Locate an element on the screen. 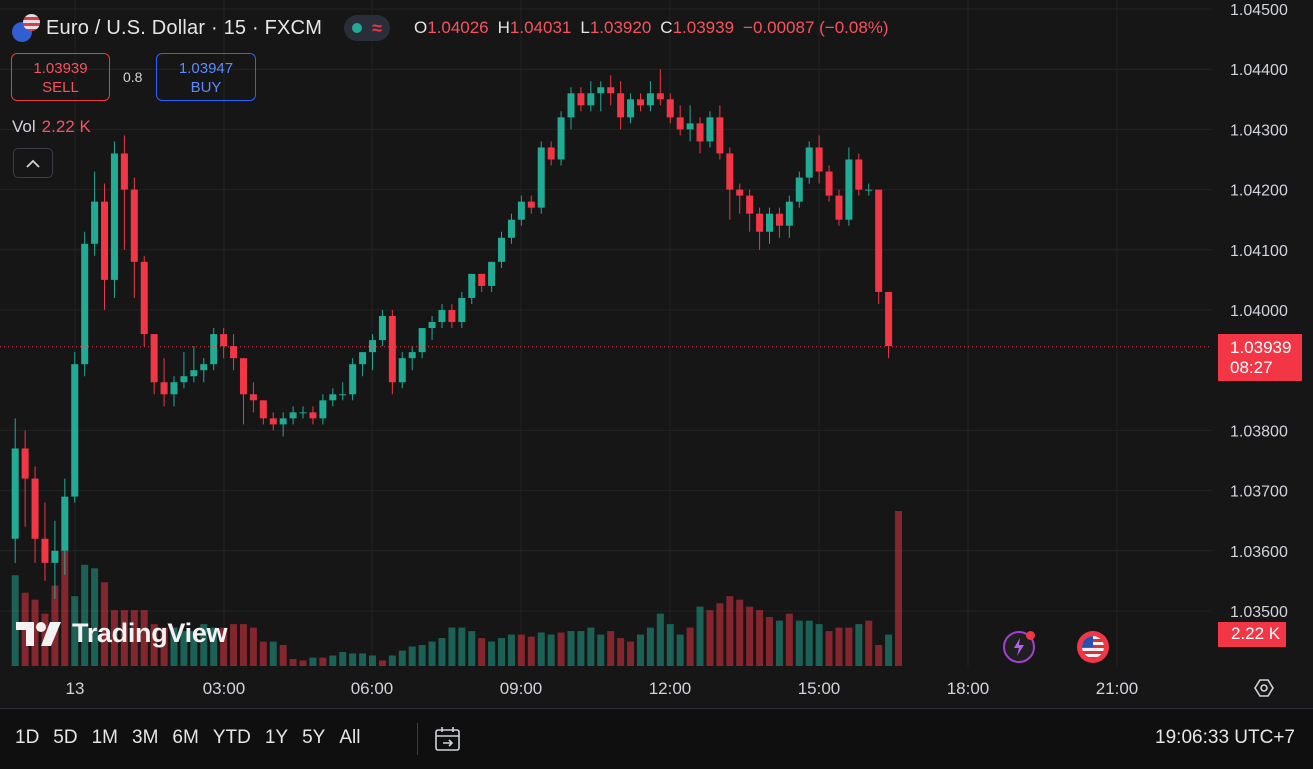 Image resolution: width=1313 pixels, height=769 pixels. settings-gear-icon is located at coordinates (1264, 688).